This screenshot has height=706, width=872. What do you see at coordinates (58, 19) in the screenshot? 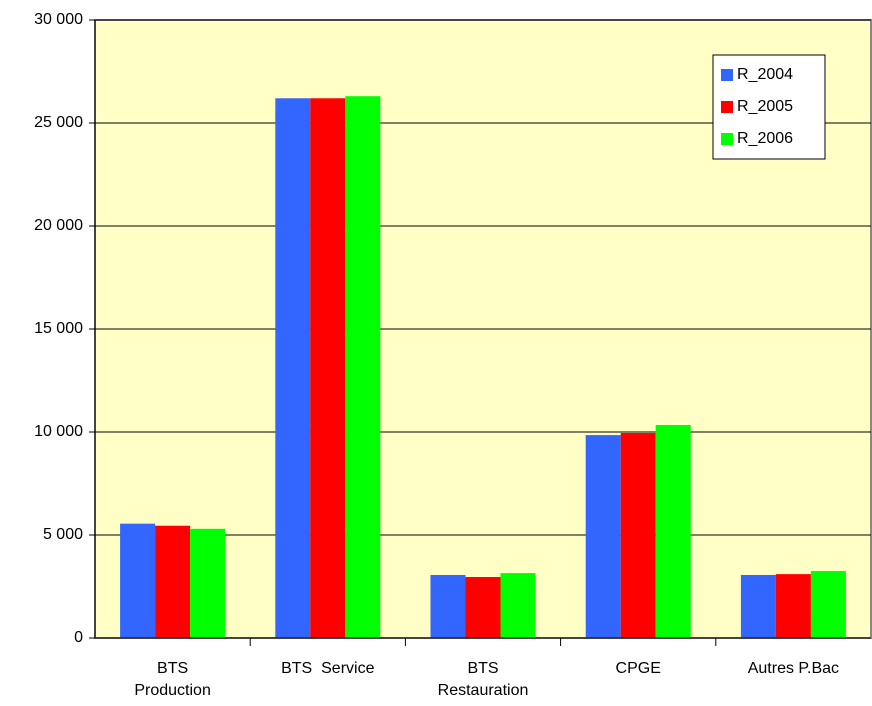
I see `y-tick-label: 30 000` at bounding box center [58, 19].